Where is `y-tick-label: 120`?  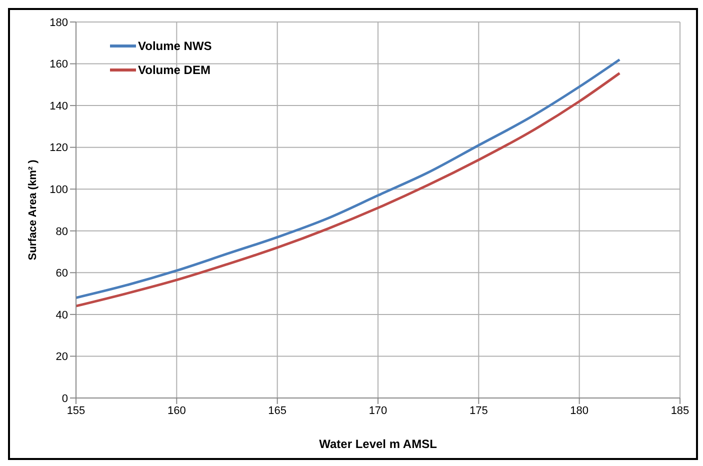
y-tick-label: 120 is located at coordinates (59, 148).